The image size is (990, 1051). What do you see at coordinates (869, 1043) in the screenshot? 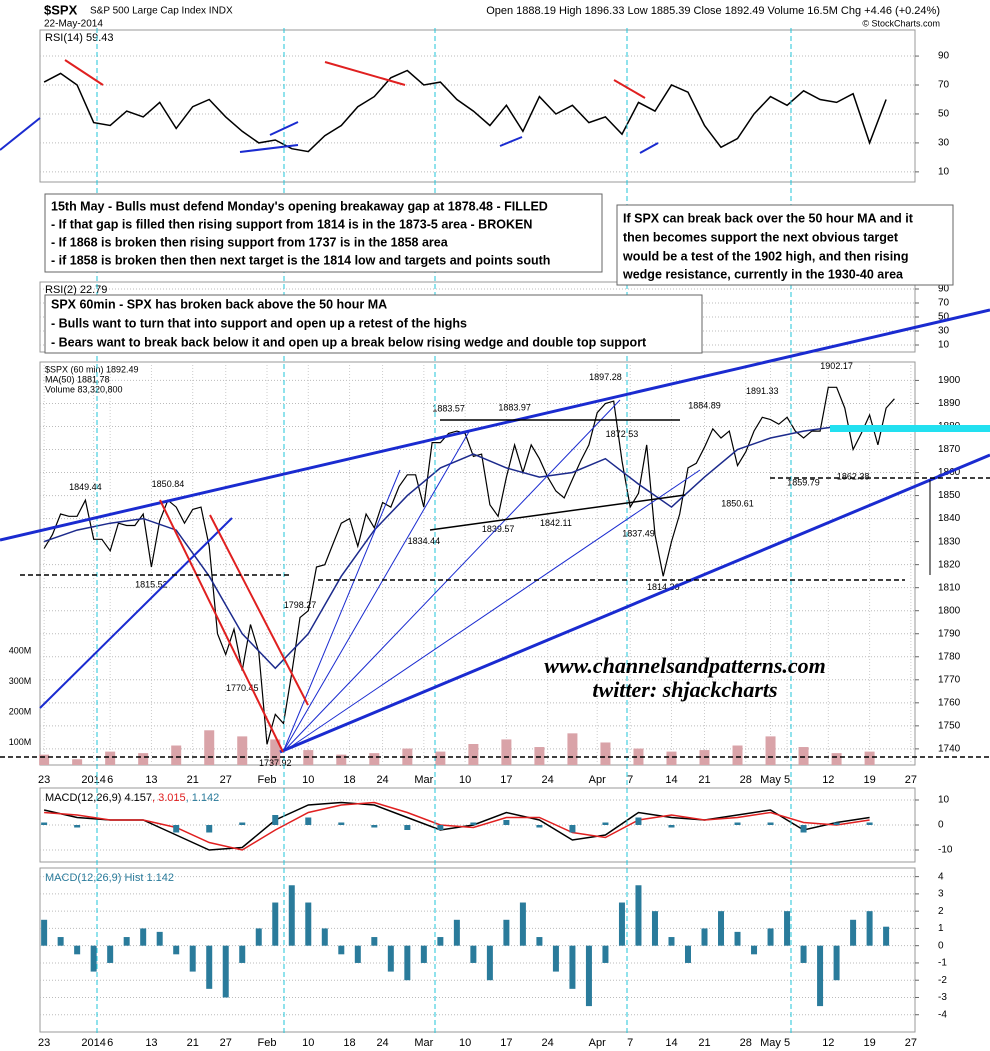
I see `x-tick-label: 19` at bounding box center [869, 1043].